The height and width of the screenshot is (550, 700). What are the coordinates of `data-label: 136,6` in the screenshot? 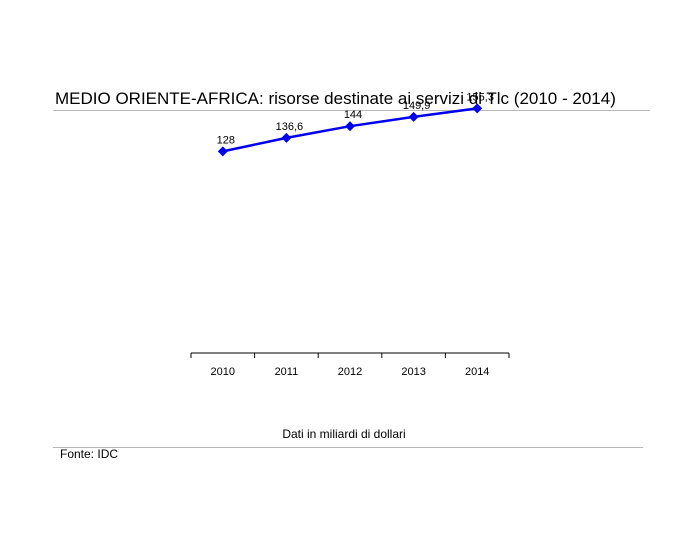 It's located at (290, 127).